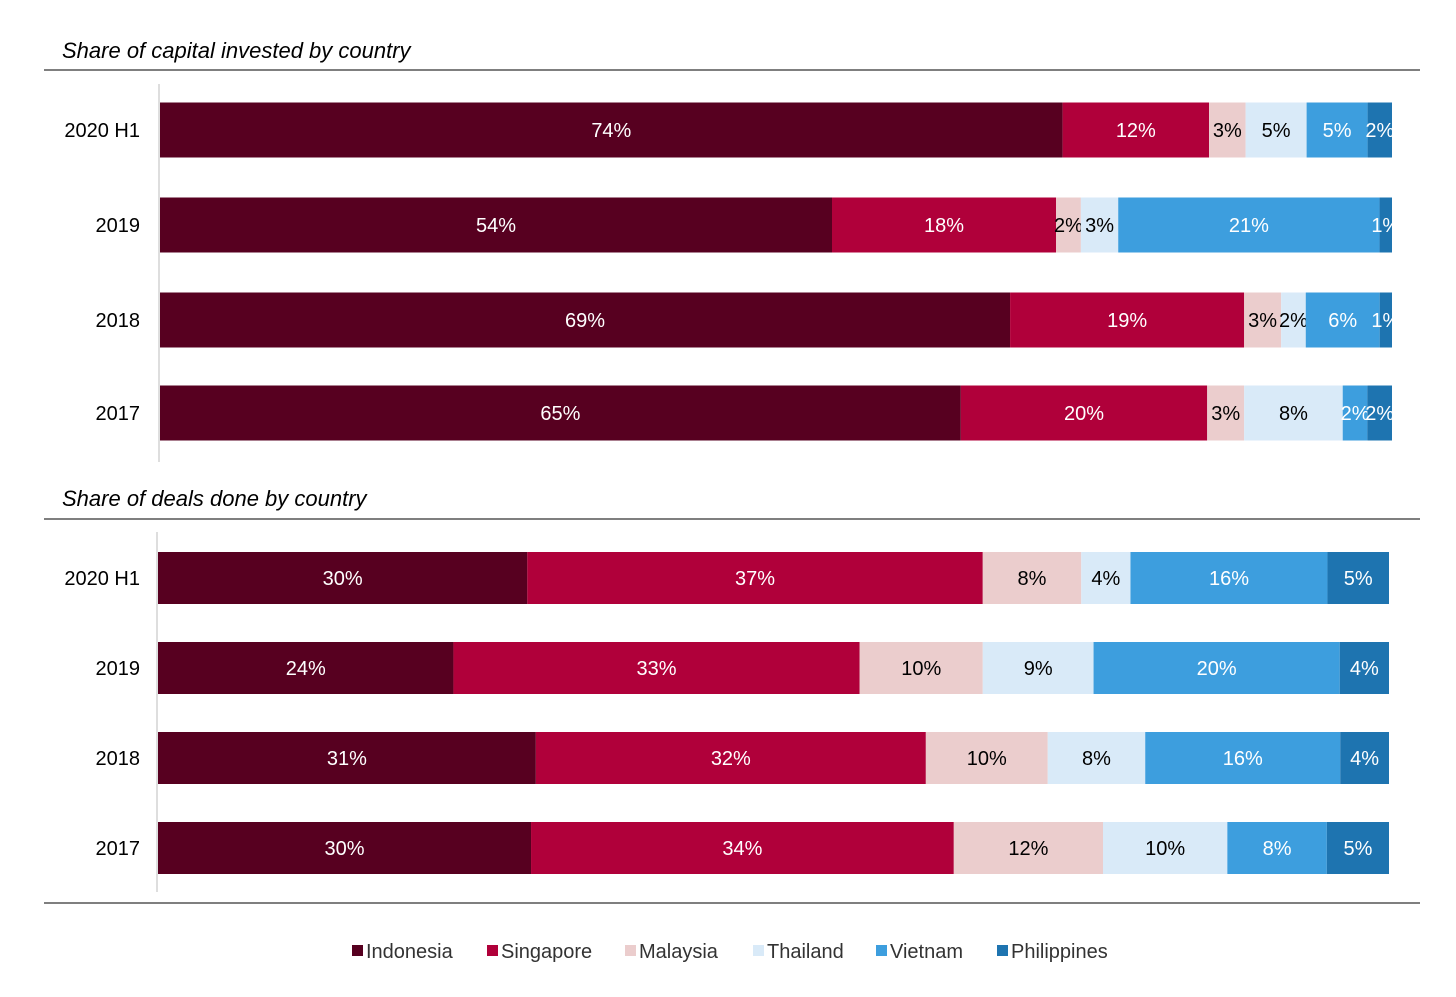  I want to click on data-label-vietnam: 21%, so click(1249, 226).